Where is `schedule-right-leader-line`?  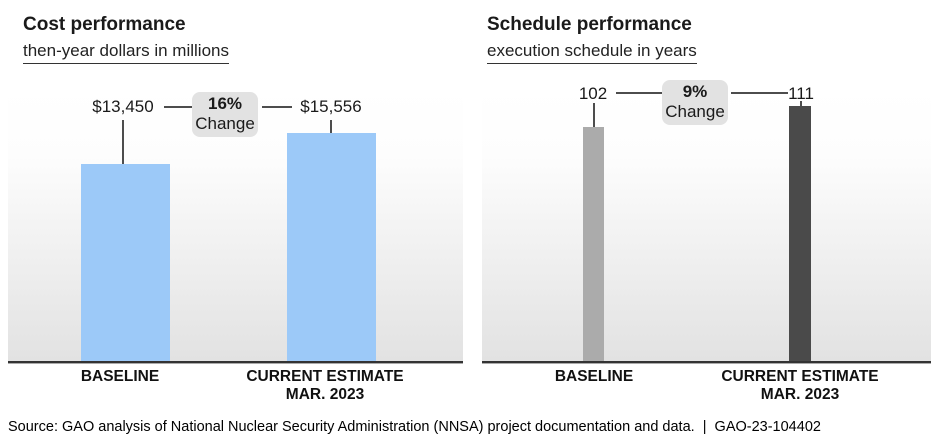 schedule-right-leader-line is located at coordinates (759, 93).